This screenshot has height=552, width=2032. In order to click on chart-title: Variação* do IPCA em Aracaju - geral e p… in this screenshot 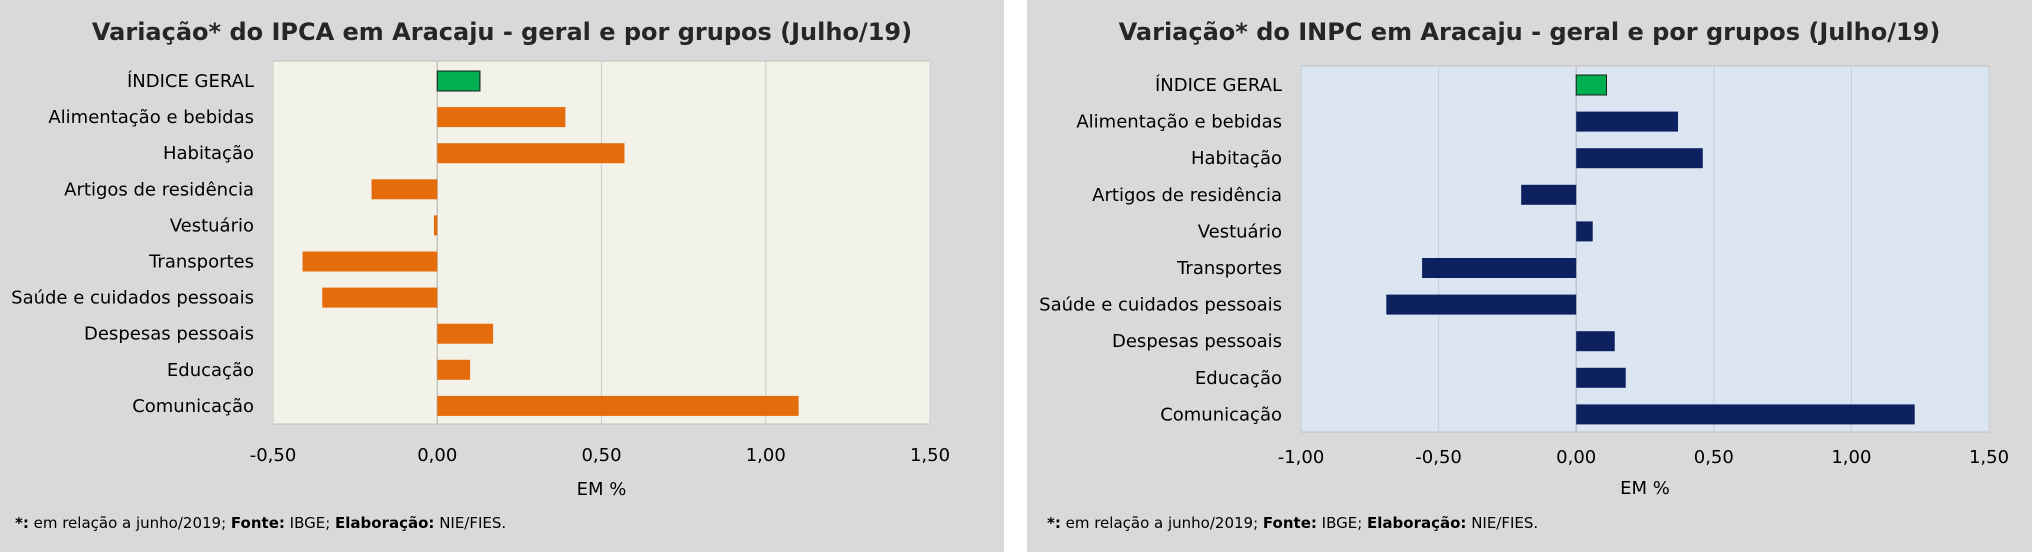, I will do `click(502, 32)`.